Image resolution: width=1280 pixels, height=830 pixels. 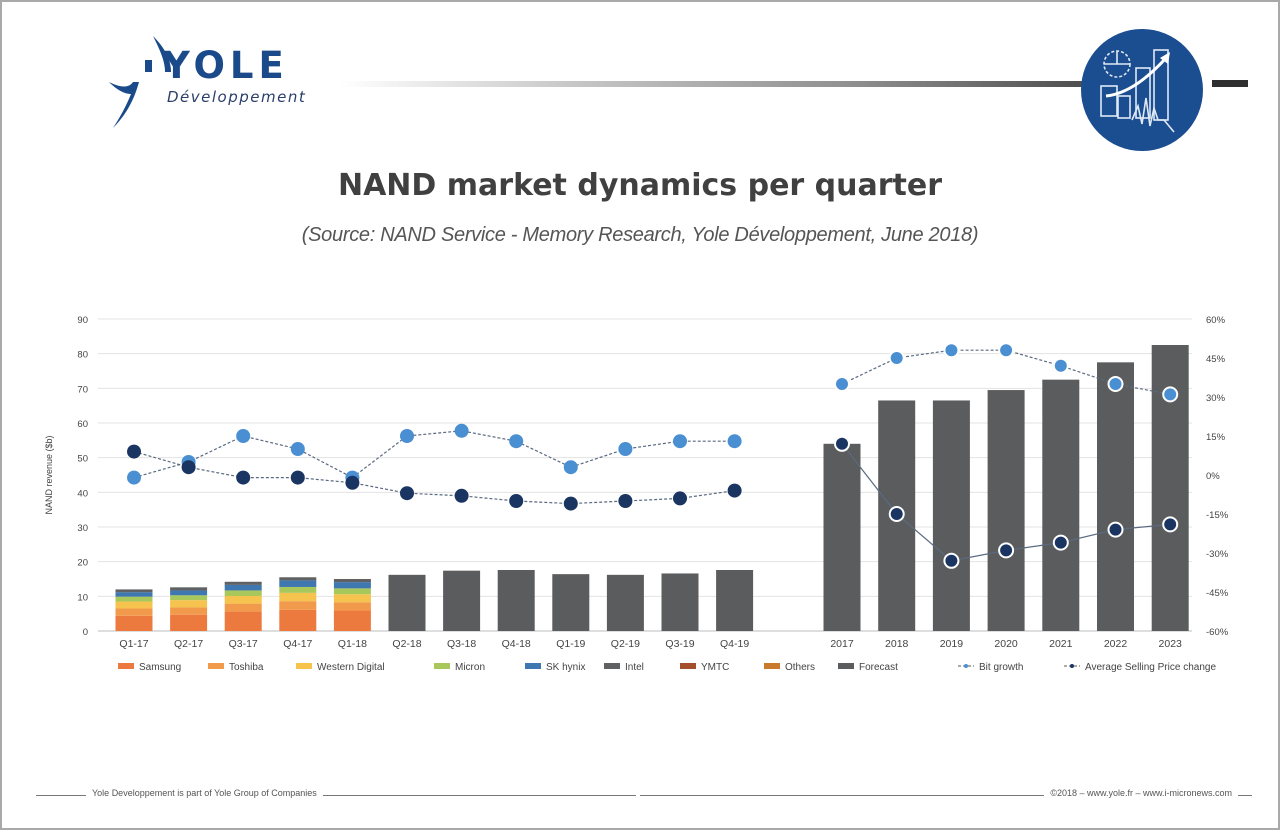 What do you see at coordinates (210, 82) in the screenshot?
I see `yole-logo: YOLE Développement` at bounding box center [210, 82].